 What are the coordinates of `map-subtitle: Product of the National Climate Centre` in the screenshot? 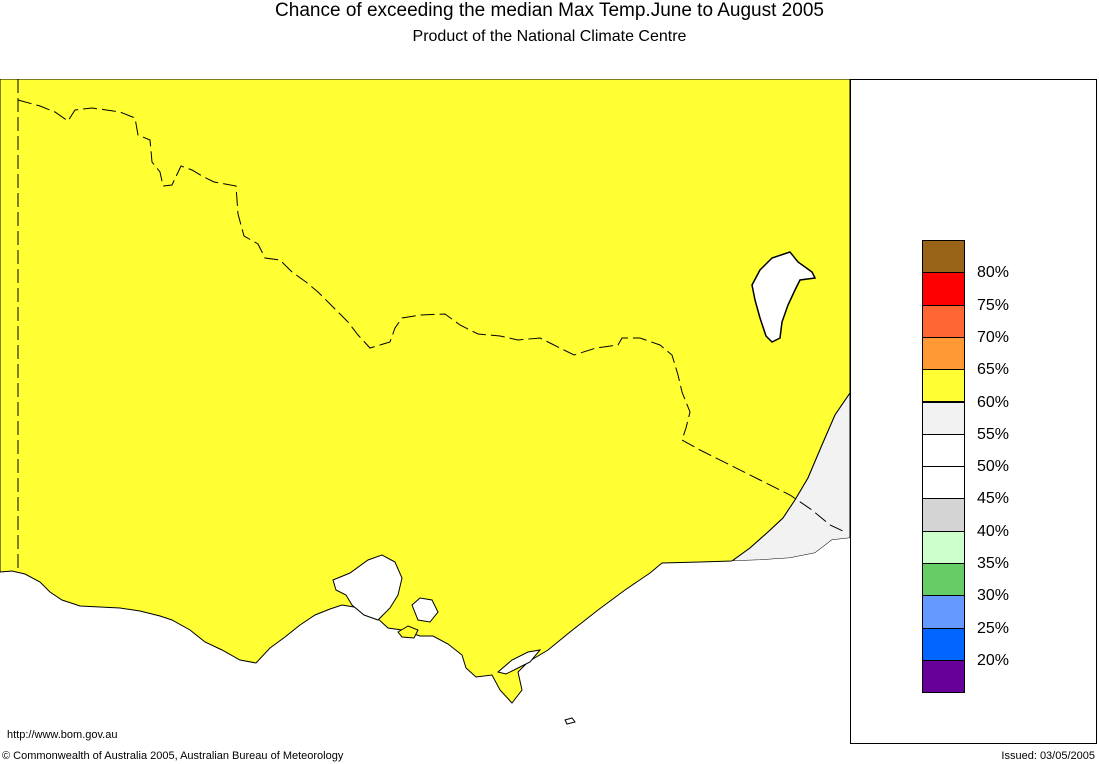 It's located at (549, 36).